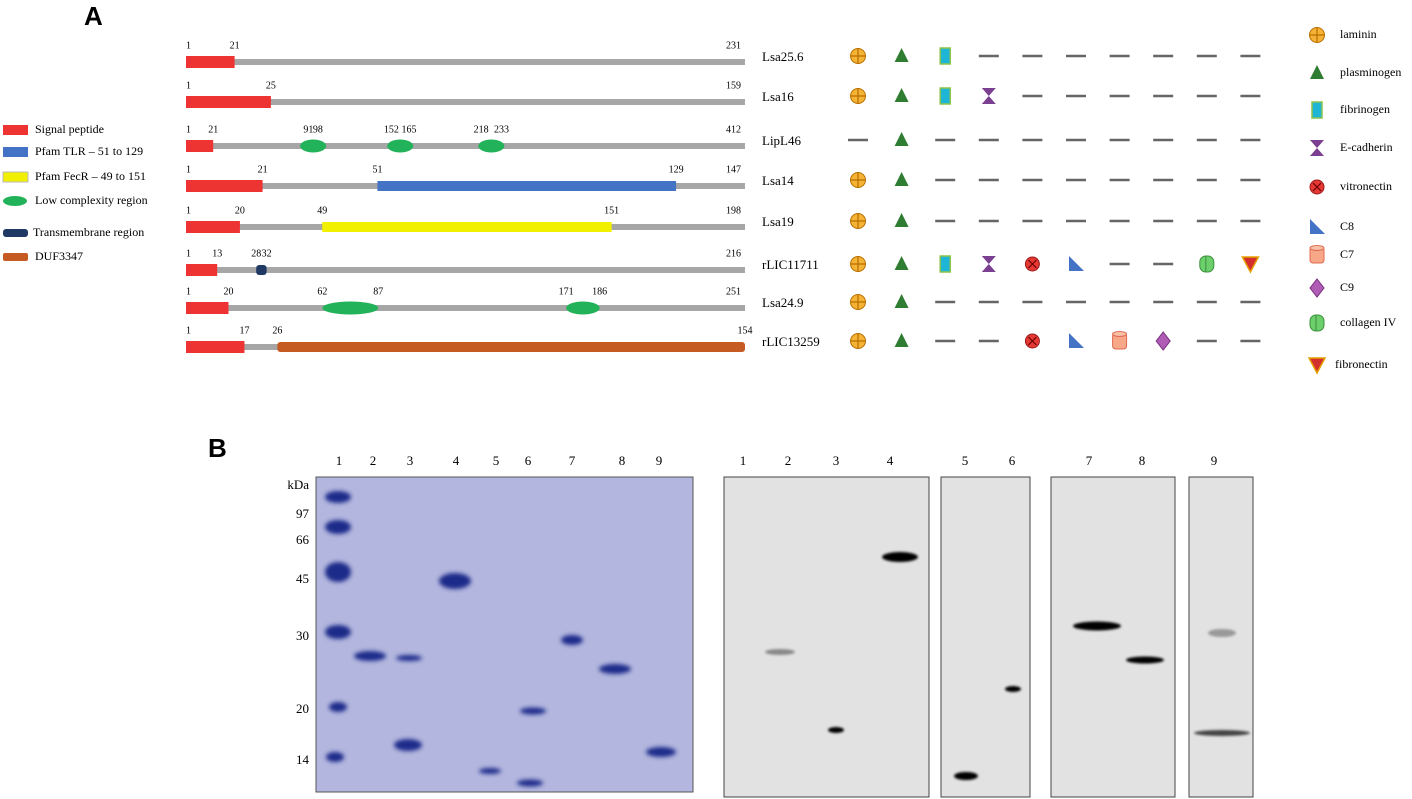 Image resolution: width=1412 pixels, height=799 pixels. I want to click on gel, so click(504, 634).